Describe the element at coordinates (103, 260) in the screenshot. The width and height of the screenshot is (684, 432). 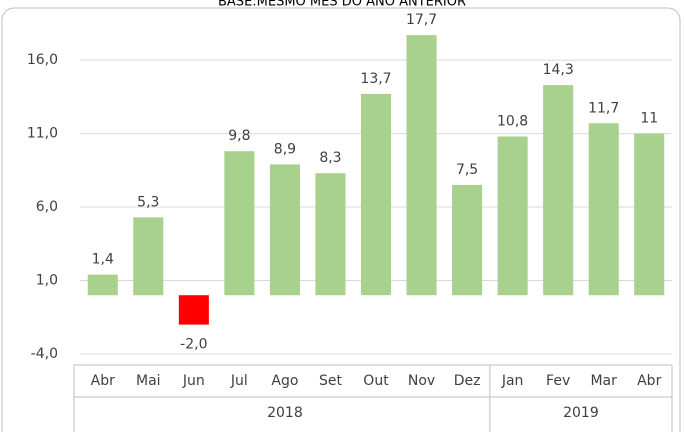
I see `value-label: 1,4` at that location.